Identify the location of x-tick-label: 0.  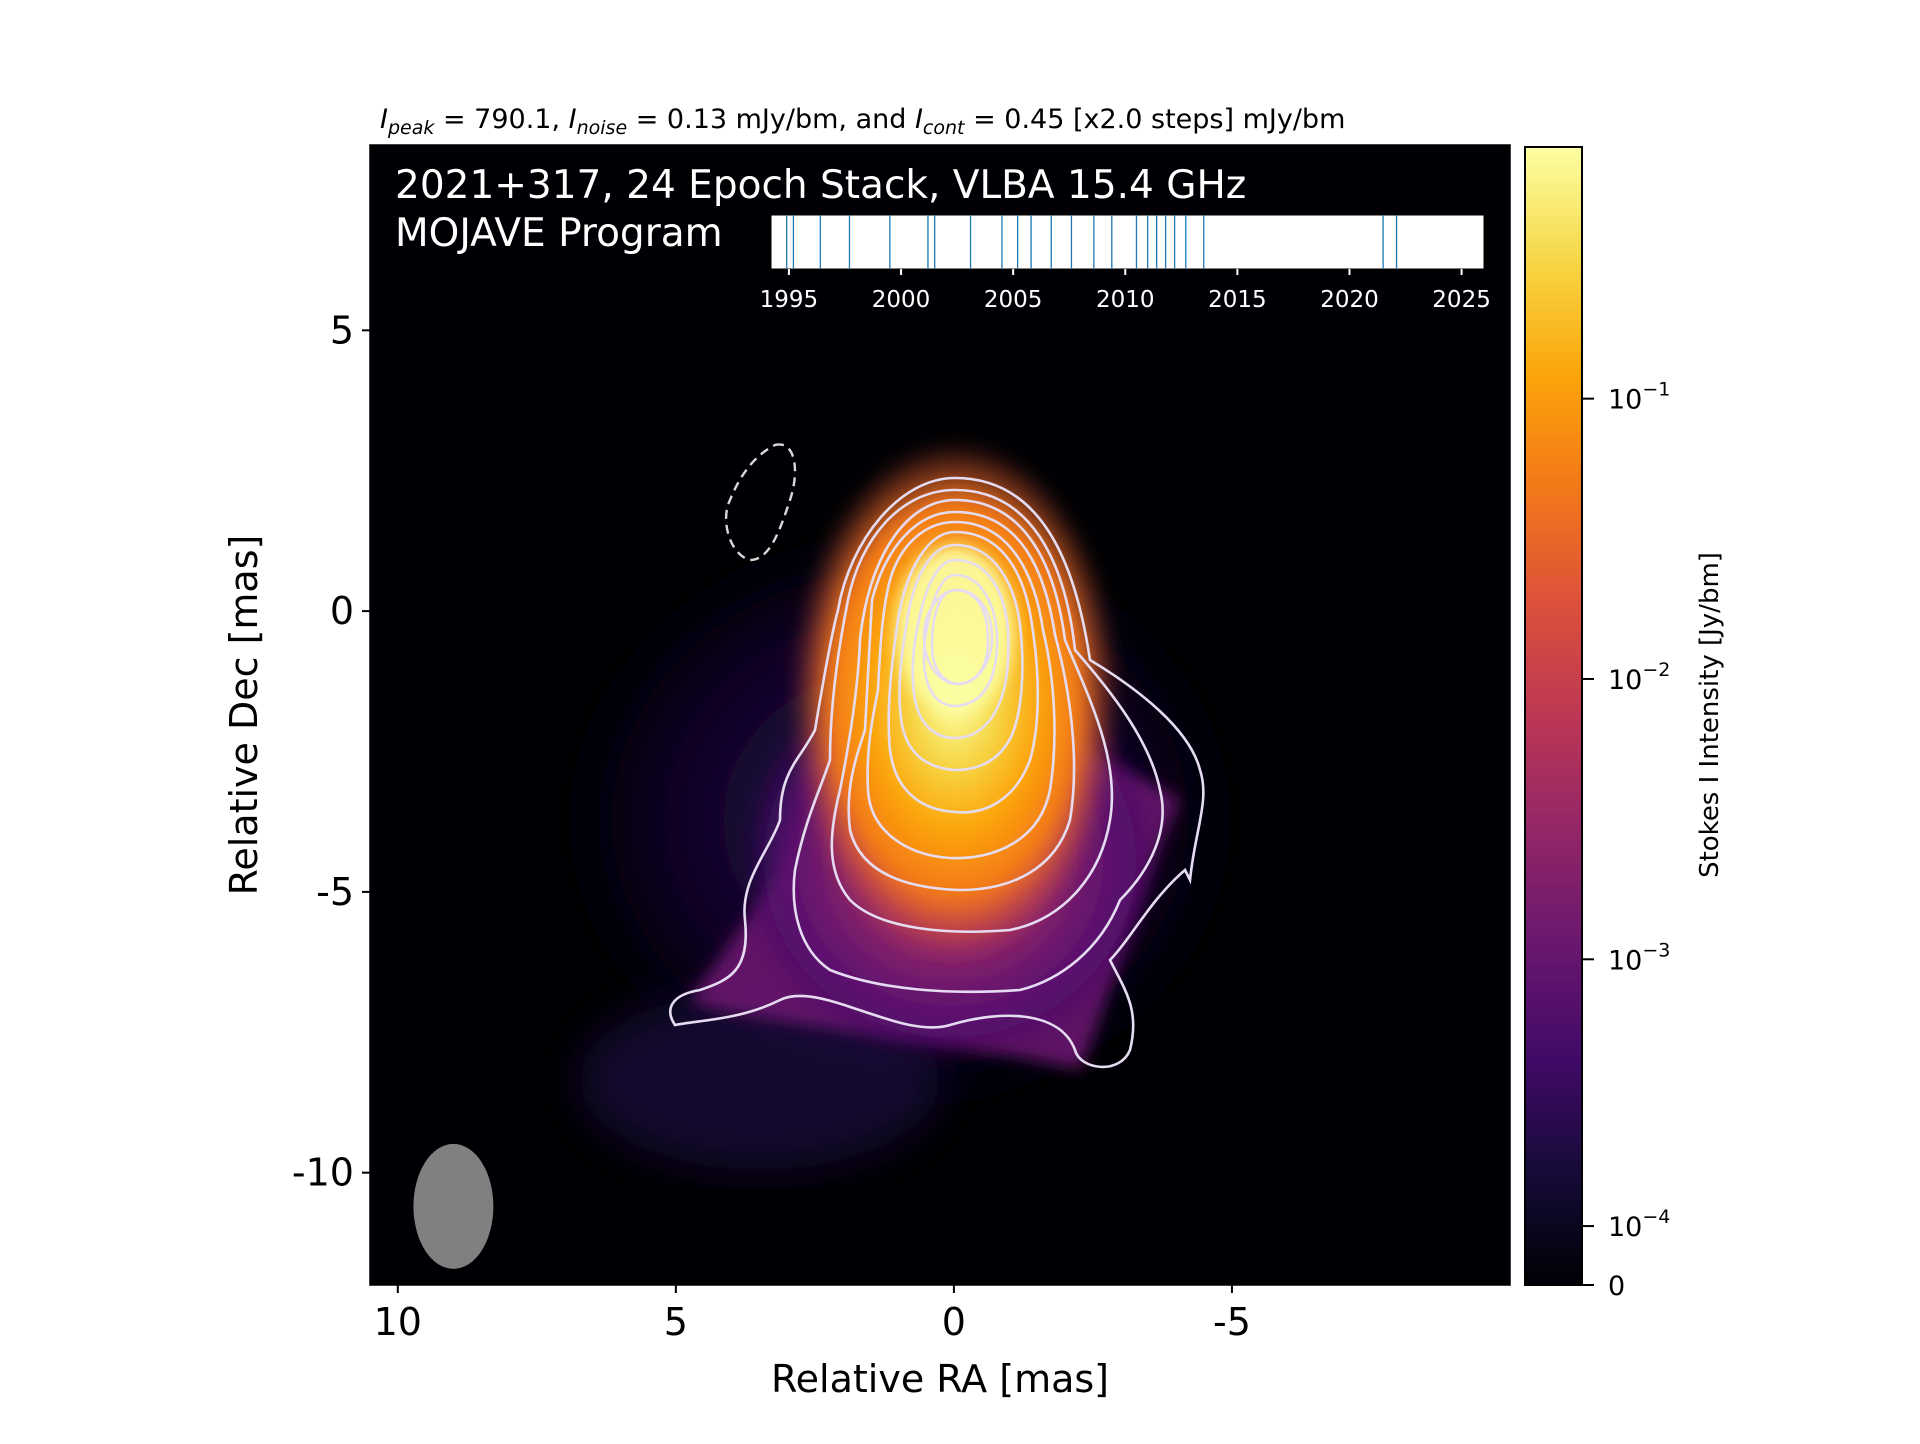
(954, 1322).